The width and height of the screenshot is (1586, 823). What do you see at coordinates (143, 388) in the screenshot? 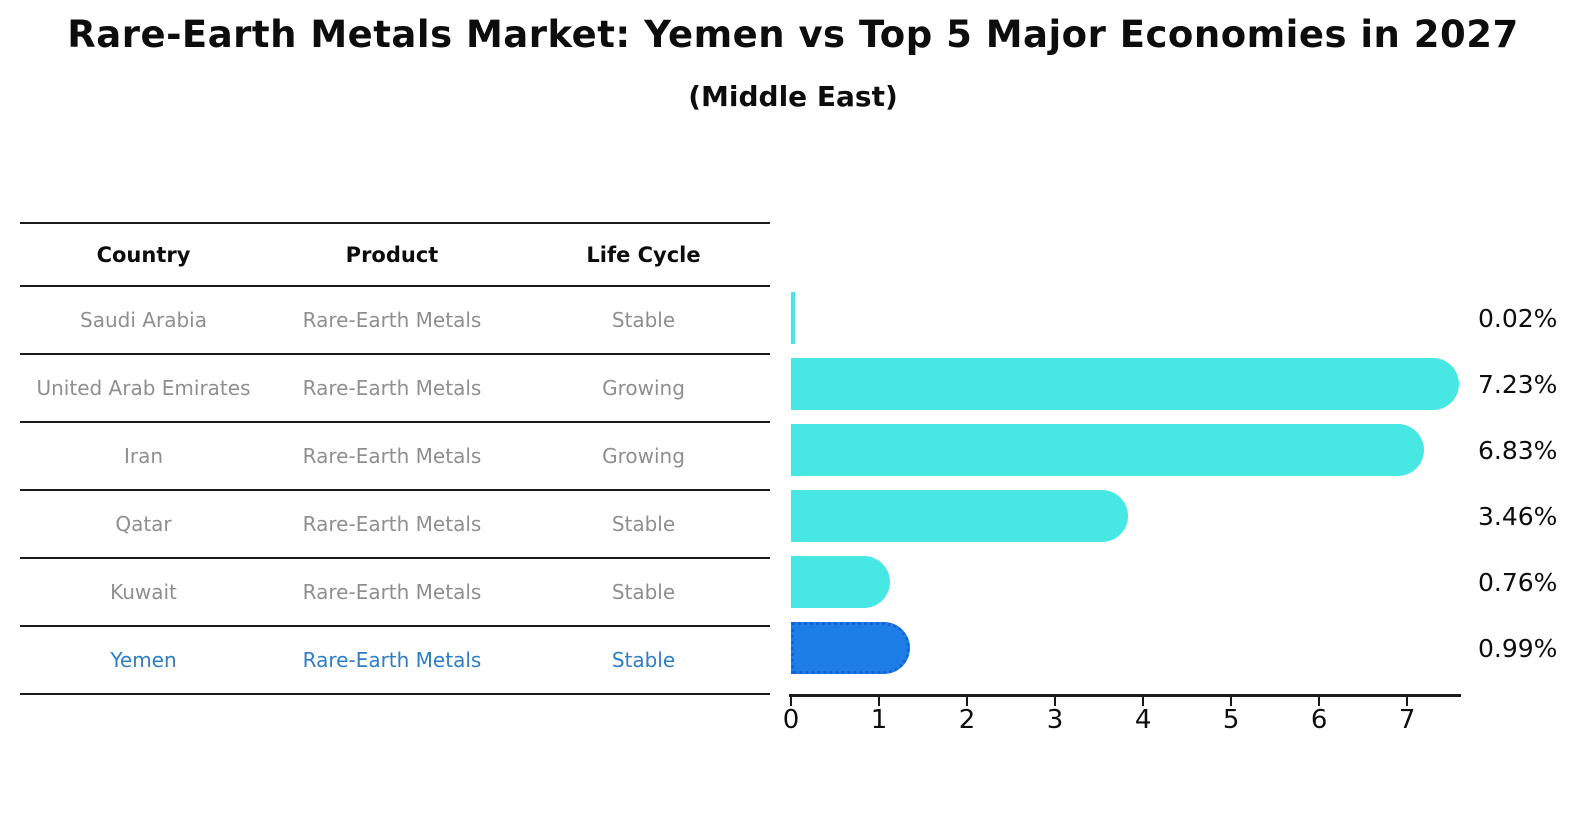
I see `cell-country: United Arab Emirates` at bounding box center [143, 388].